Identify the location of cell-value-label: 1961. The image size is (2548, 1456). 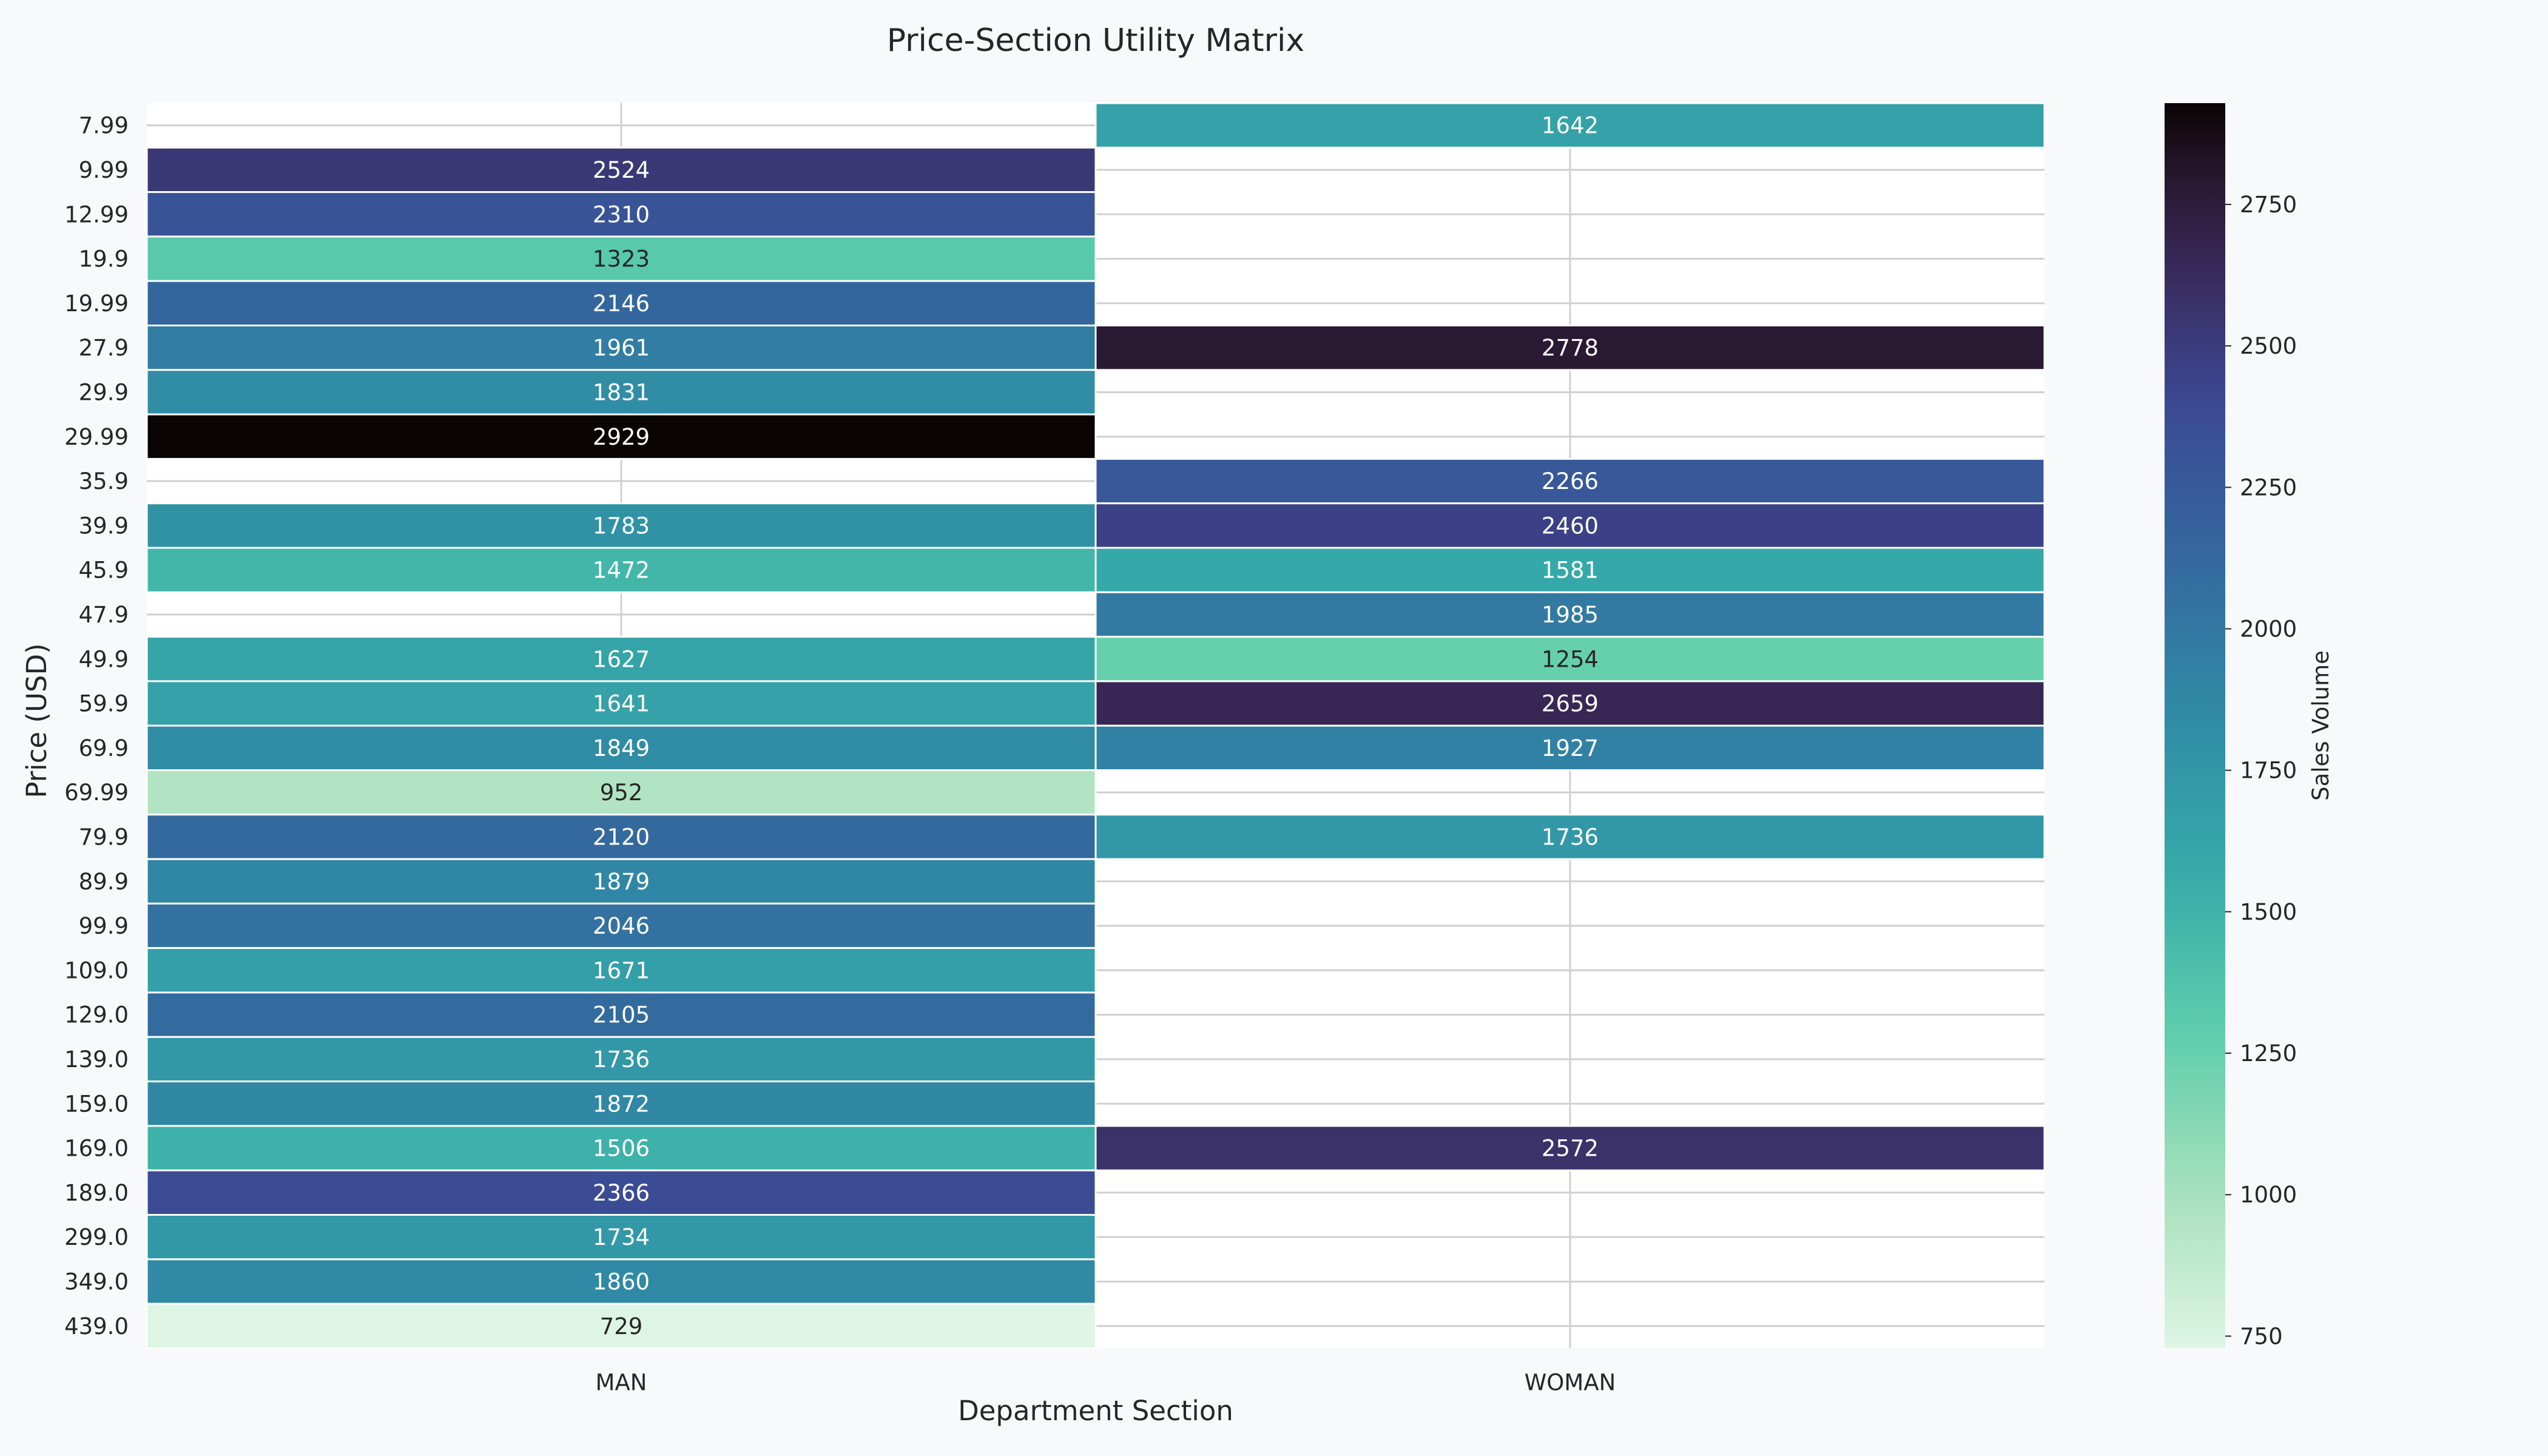
(621, 348).